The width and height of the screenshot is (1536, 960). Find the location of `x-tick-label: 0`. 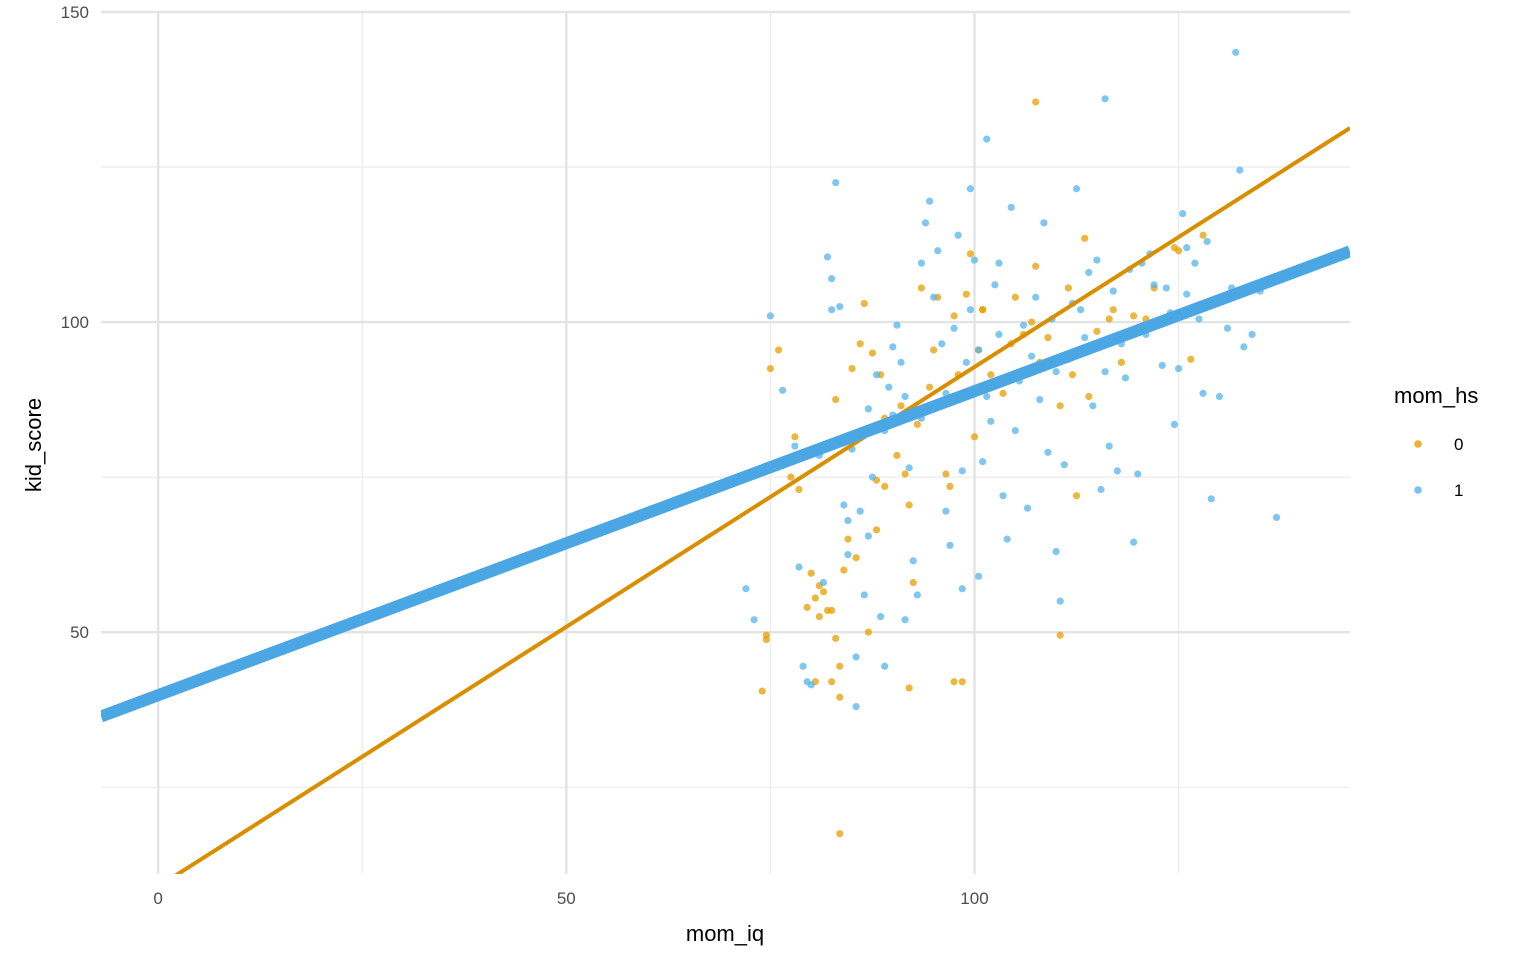

x-tick-label: 0 is located at coordinates (157, 898).